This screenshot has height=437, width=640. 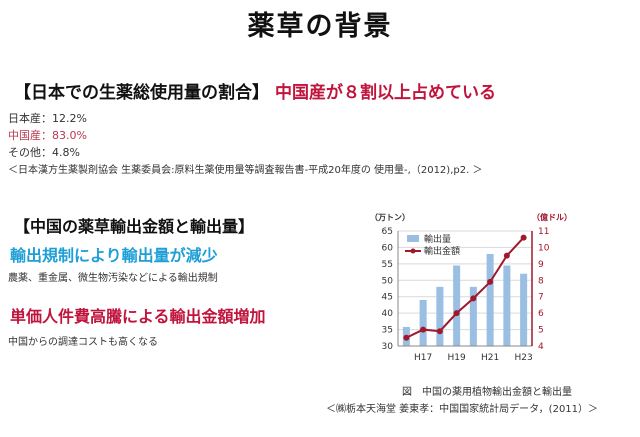 I want to click on point2-subtext: 中国からの調達コストも高くなる, so click(x=83, y=342).